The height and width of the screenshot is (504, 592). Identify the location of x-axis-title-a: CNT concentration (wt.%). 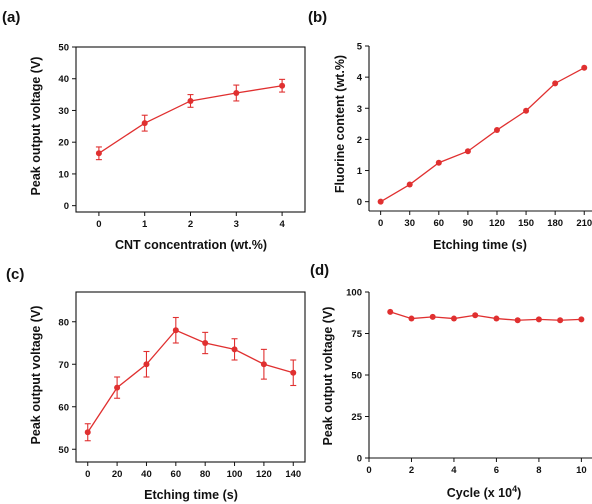
(191, 245).